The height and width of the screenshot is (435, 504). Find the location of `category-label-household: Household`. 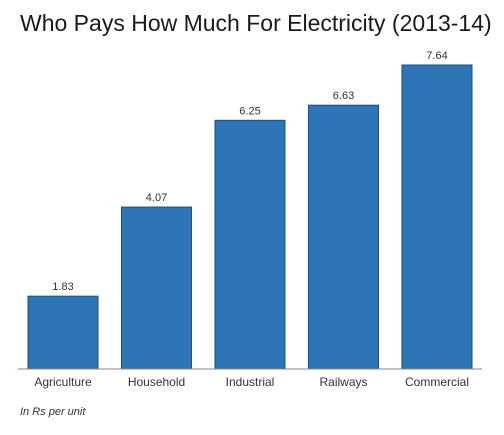

category-label-household: Household is located at coordinates (156, 382).